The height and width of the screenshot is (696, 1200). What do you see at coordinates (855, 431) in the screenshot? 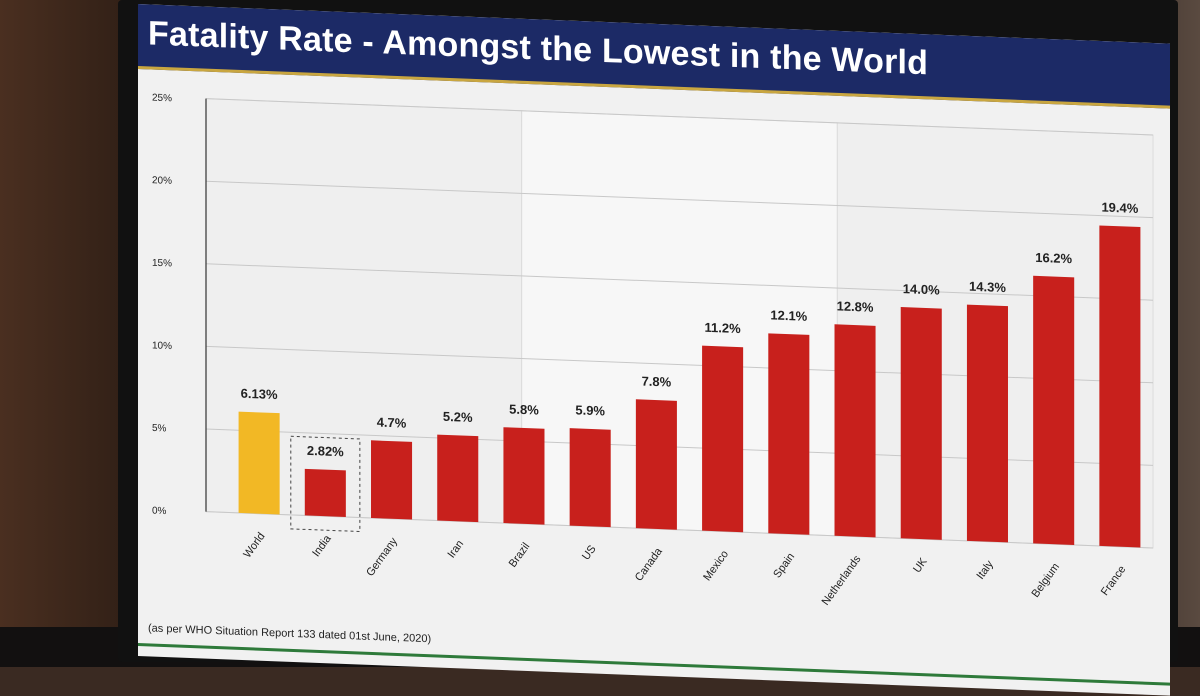
I see `bar-netherlands` at bounding box center [855, 431].